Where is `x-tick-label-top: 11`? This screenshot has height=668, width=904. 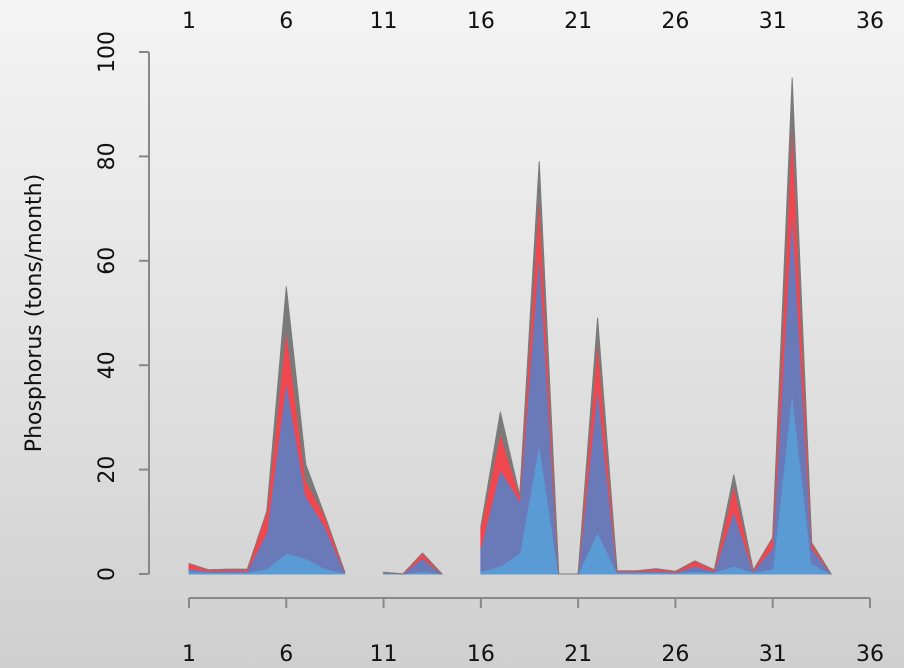
x-tick-label-top: 11 is located at coordinates (384, 21).